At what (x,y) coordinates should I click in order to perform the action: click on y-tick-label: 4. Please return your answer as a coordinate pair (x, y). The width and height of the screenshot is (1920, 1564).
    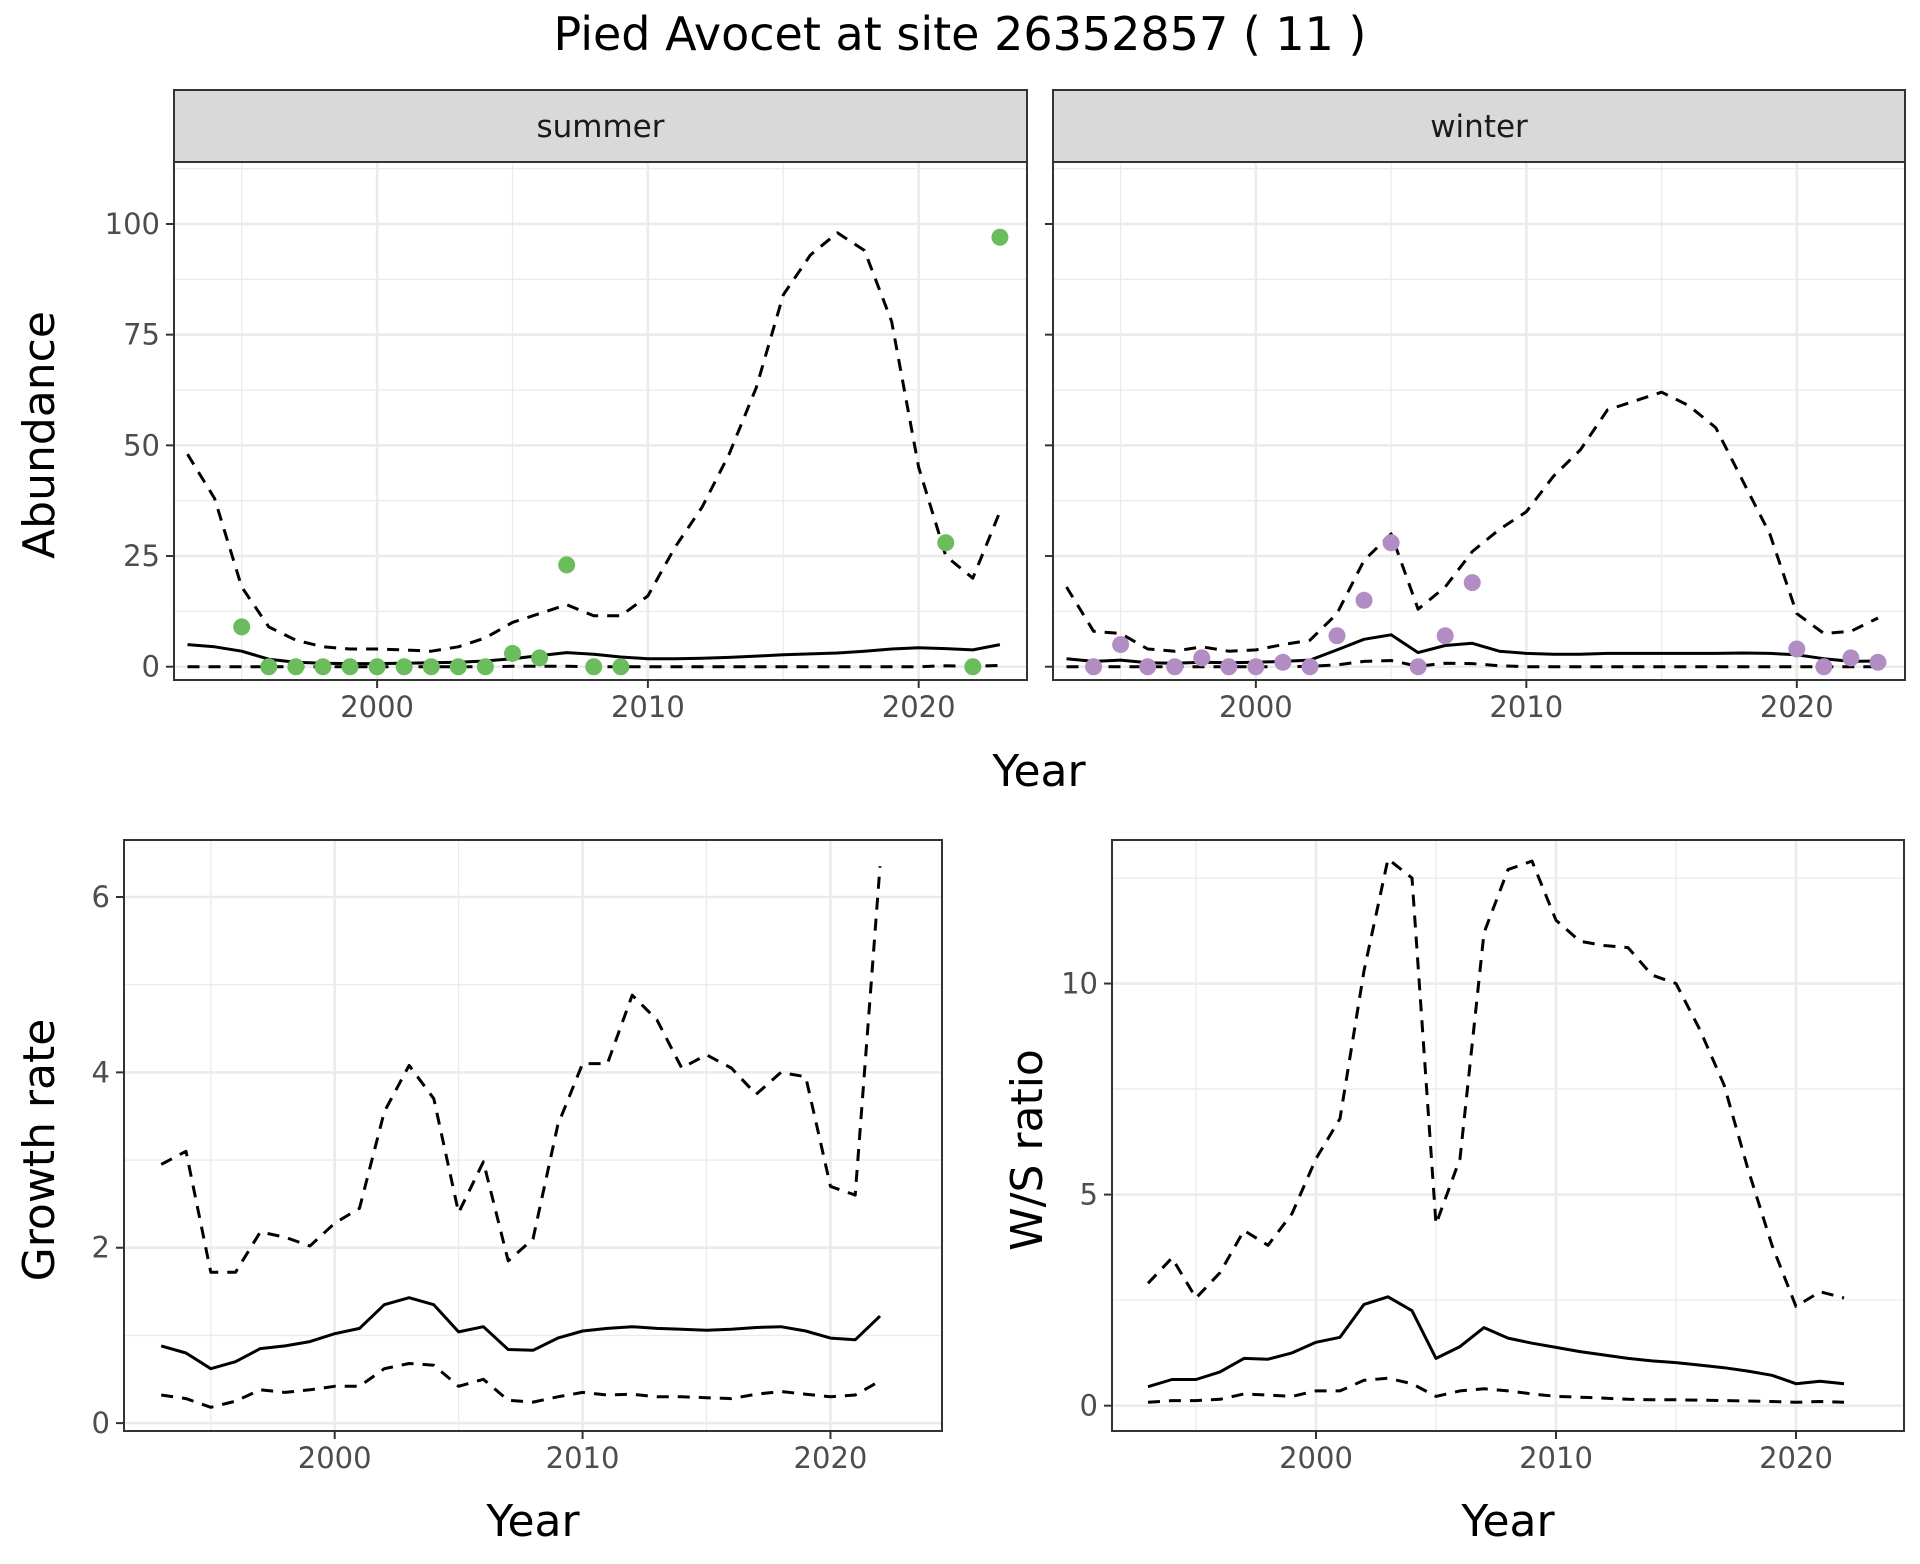
    Looking at the image, I should click on (101, 1072).